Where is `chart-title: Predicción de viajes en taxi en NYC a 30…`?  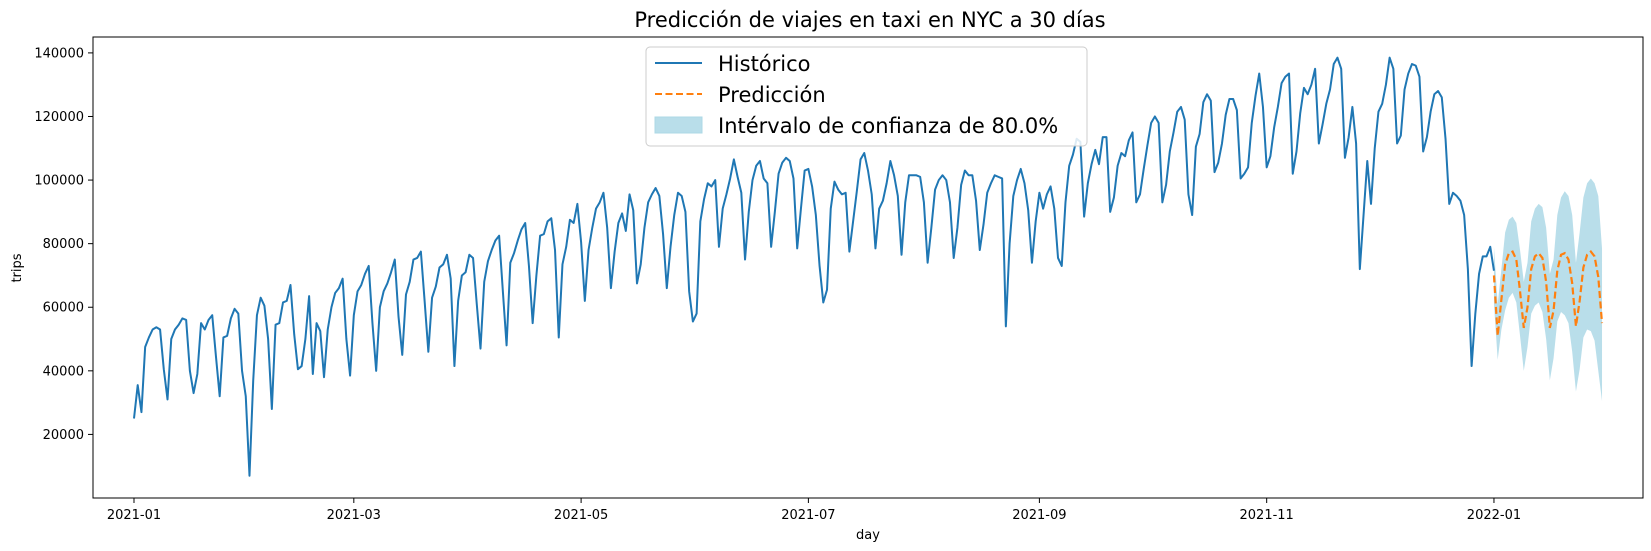 chart-title: Predicción de viajes en taxi en NYC a 30… is located at coordinates (869, 20).